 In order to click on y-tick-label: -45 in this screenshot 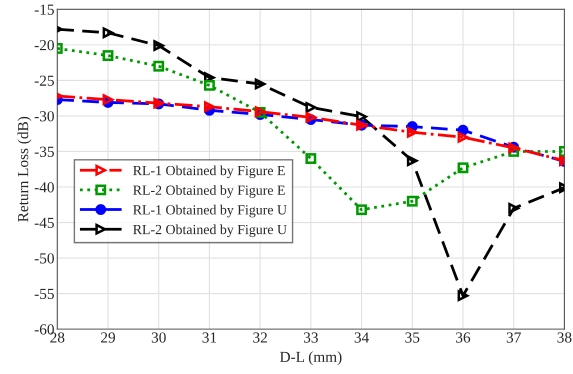, I will do `click(44, 223)`.